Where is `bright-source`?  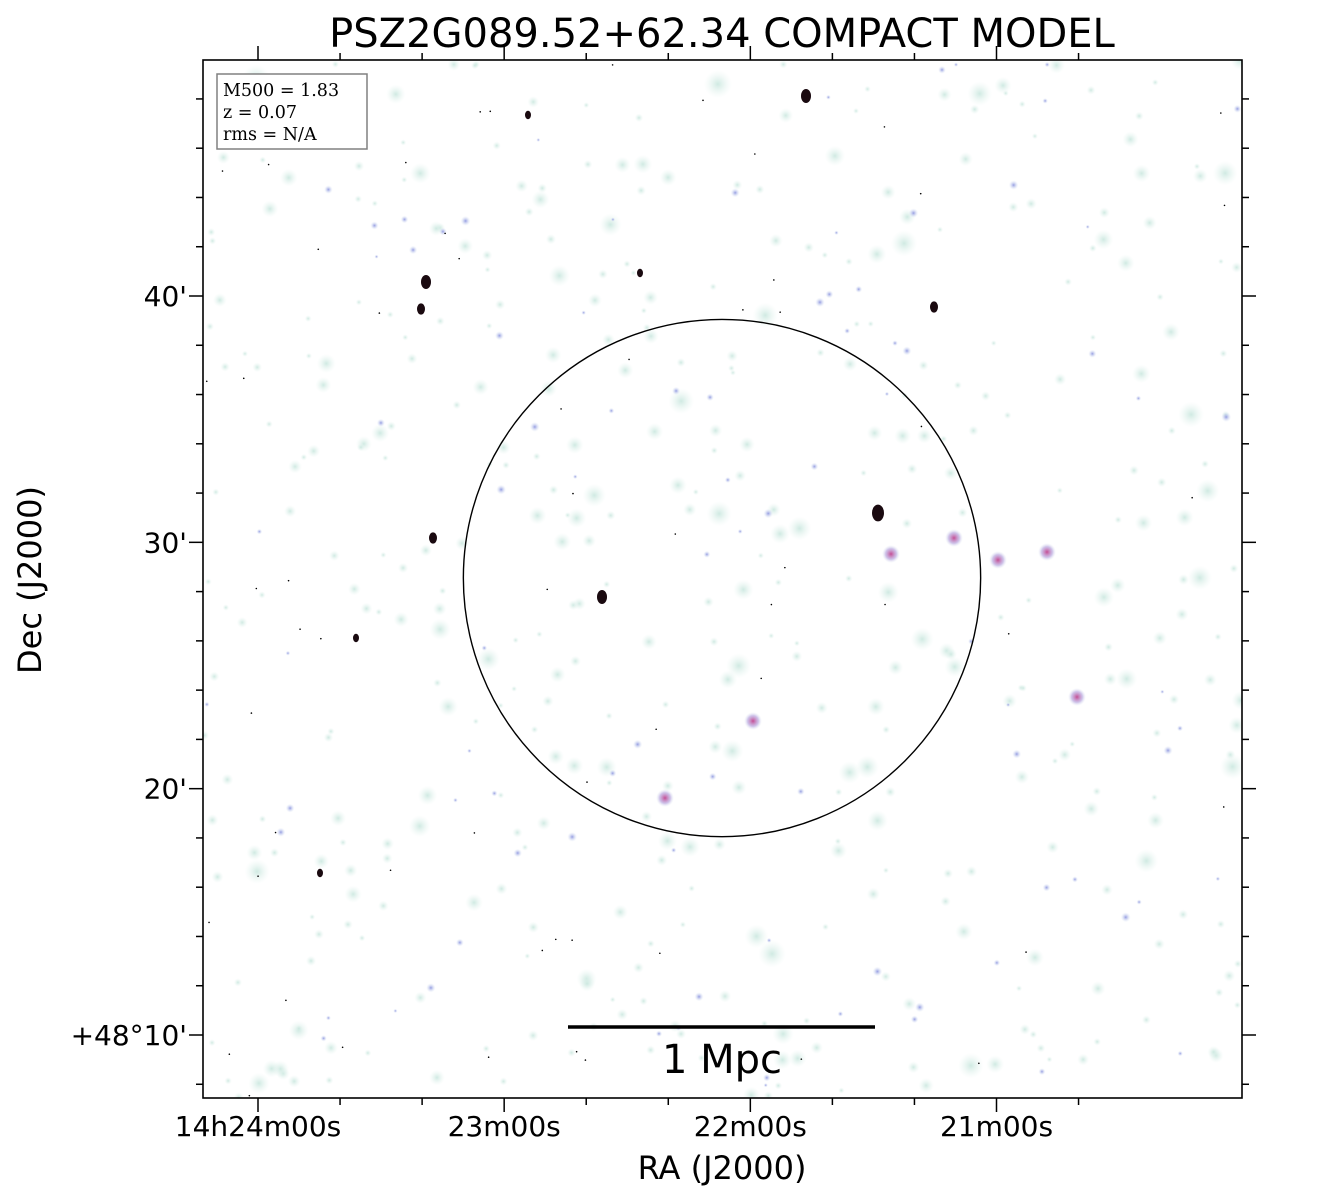 bright-source is located at coordinates (891, 554).